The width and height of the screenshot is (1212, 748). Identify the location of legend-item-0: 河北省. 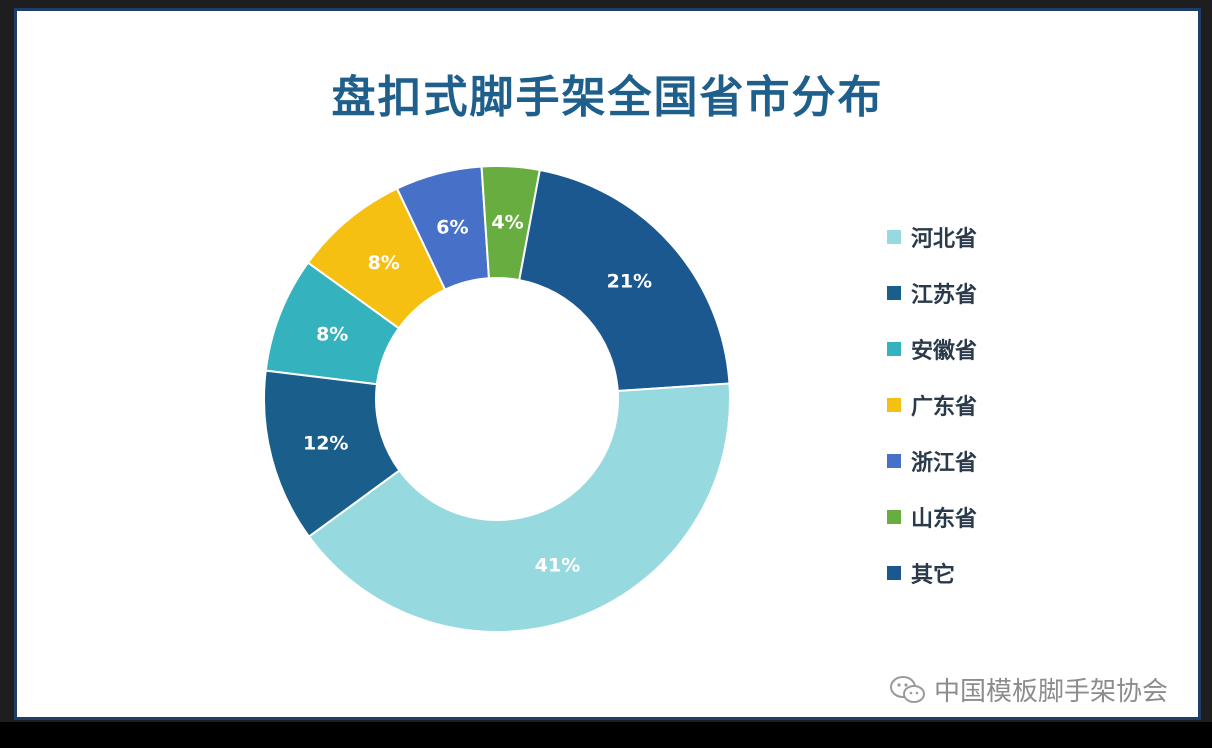
(932, 237).